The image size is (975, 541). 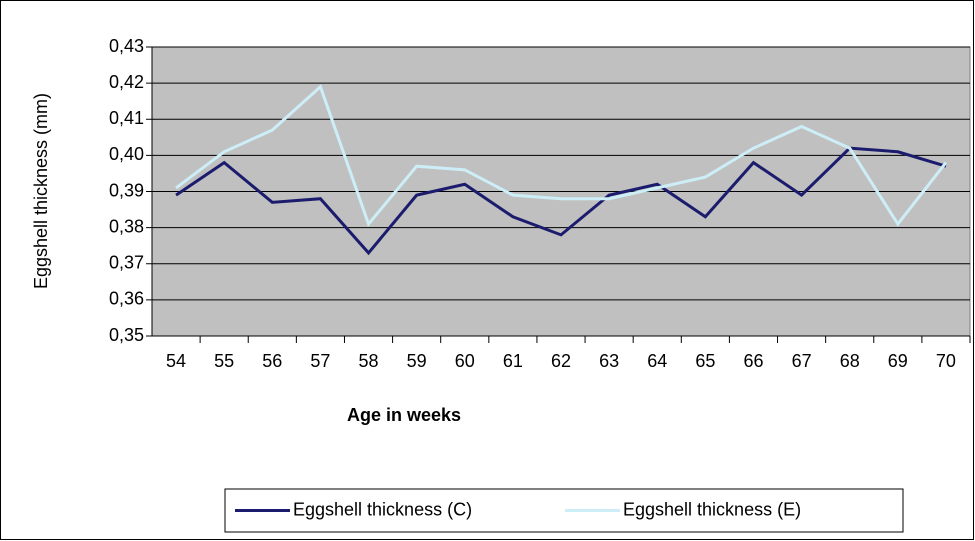 What do you see at coordinates (224, 361) in the screenshot?
I see `x-tick-label: 55` at bounding box center [224, 361].